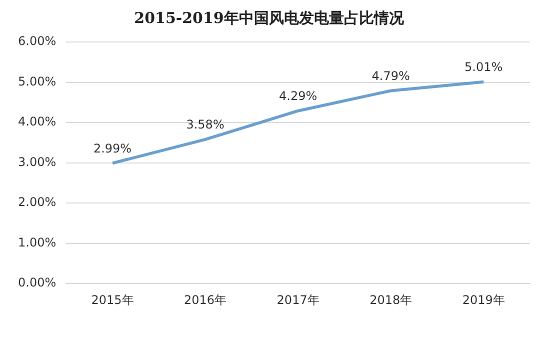 This screenshot has width=544, height=348. I want to click on y-tick-label: 4.00%, so click(37, 121).